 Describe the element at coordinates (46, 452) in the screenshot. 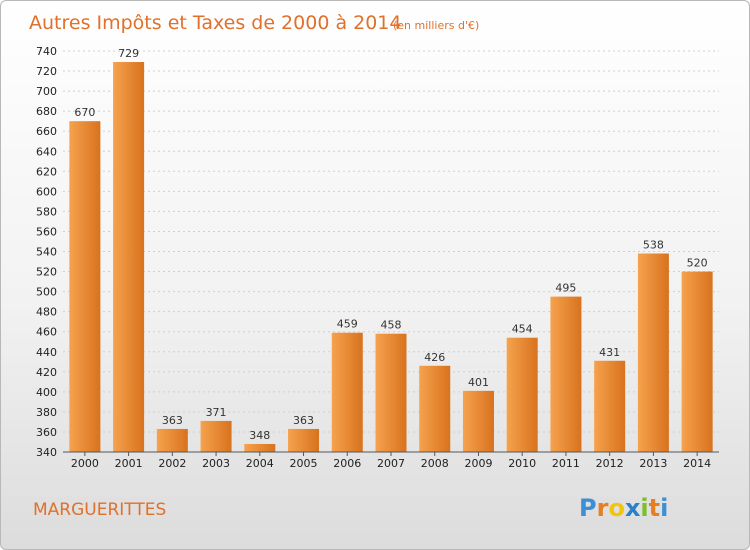

I see `y-tick-label: 340` at that location.